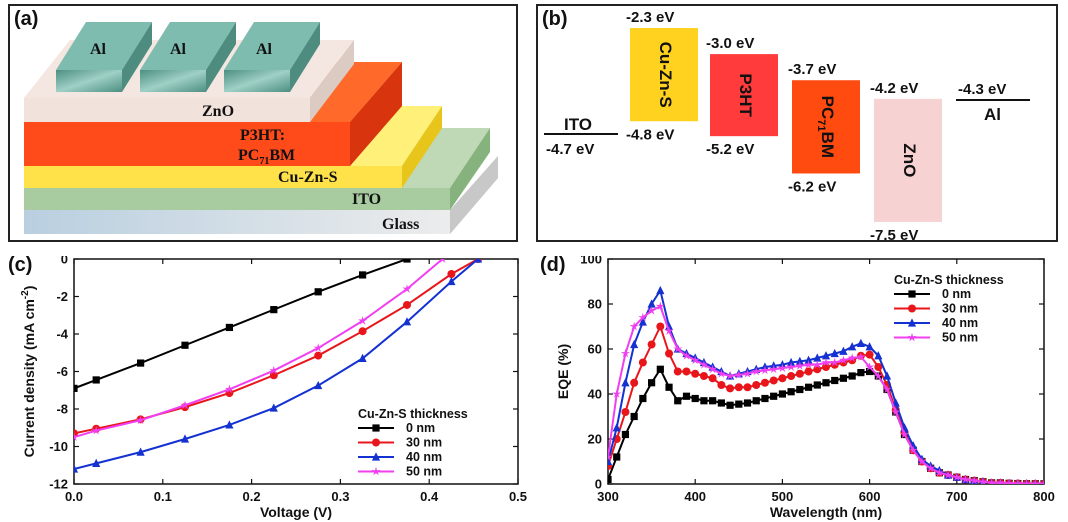 This screenshot has height=522, width=1068. I want to click on series-50-nm, so click(826, 392).